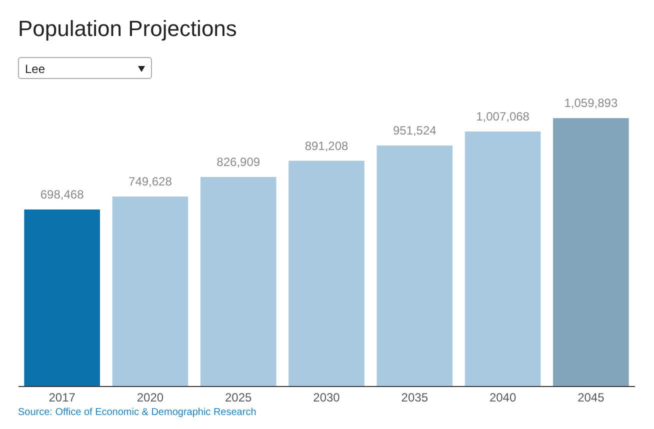 The width and height of the screenshot is (654, 429). I want to click on x-tick-label: 2035, so click(414, 397).